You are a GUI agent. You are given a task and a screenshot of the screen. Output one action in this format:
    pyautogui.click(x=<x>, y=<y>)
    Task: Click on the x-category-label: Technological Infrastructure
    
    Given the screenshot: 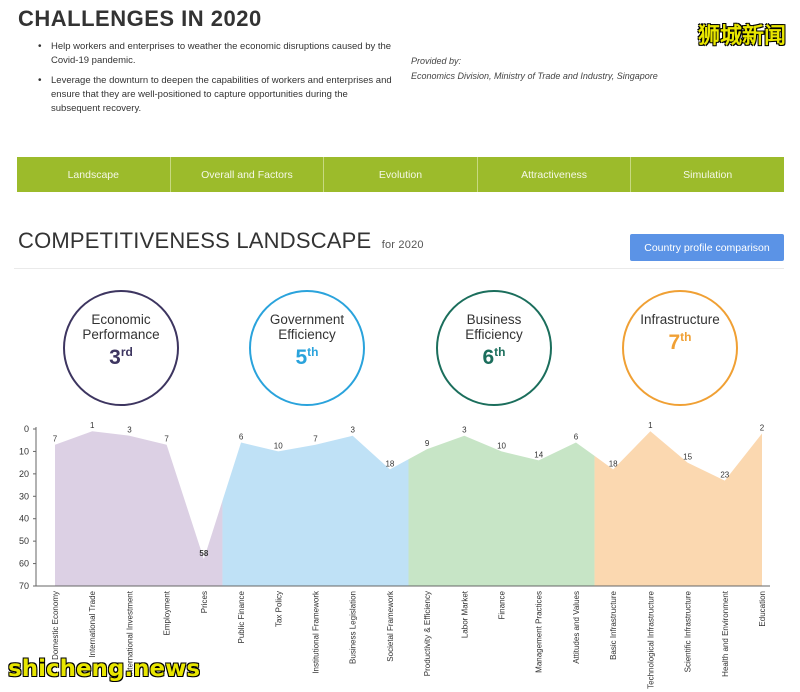 What is the action you would take?
    pyautogui.click(x=650, y=639)
    